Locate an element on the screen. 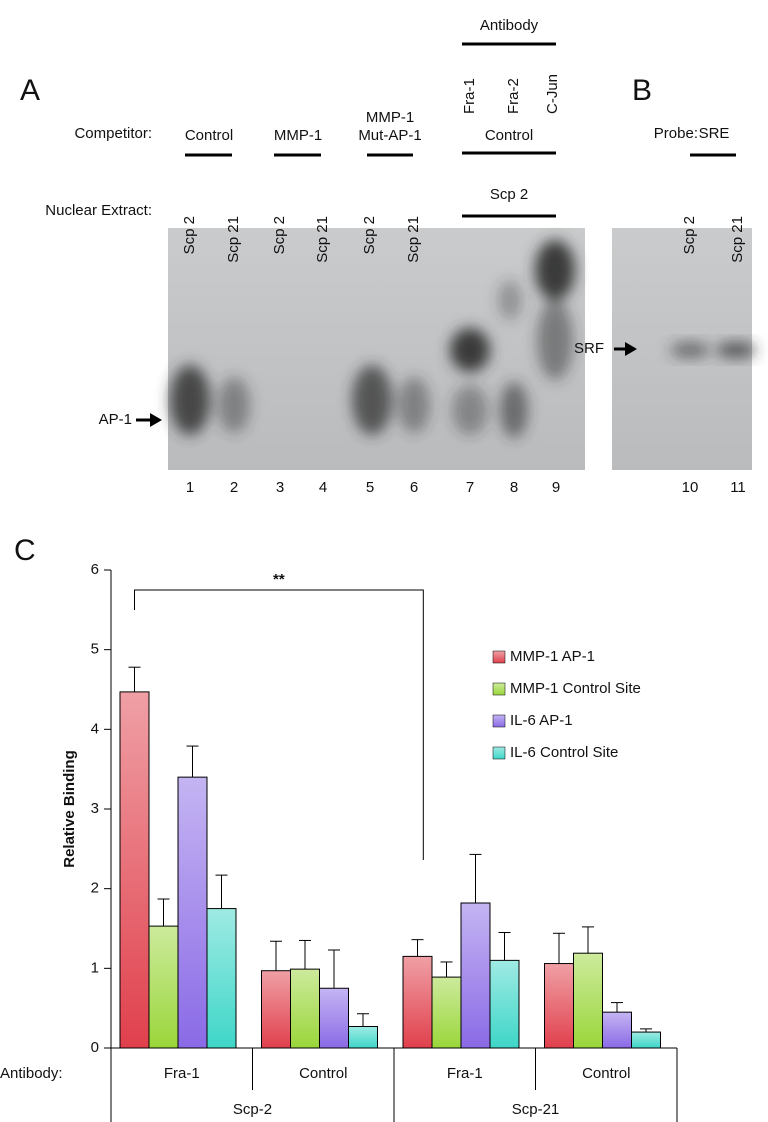 This screenshot has width=768, height=1122. probe: SRE is located at coordinates (714, 133).